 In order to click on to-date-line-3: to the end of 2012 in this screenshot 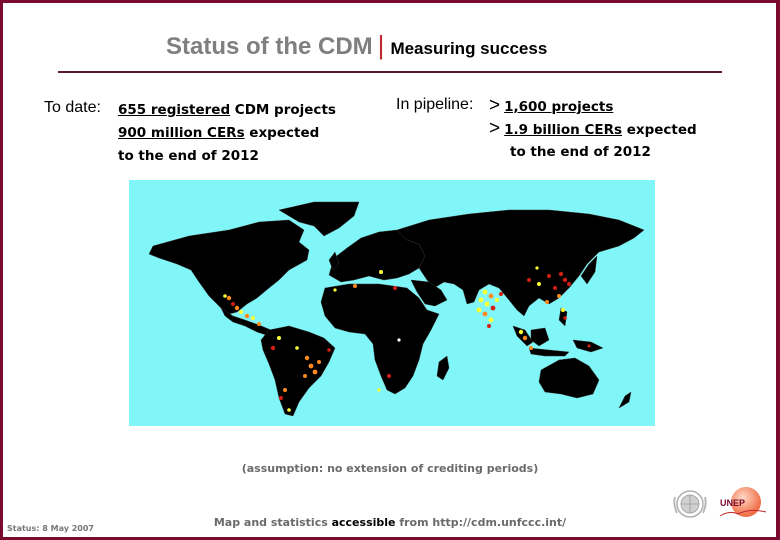, I will do `click(188, 156)`.